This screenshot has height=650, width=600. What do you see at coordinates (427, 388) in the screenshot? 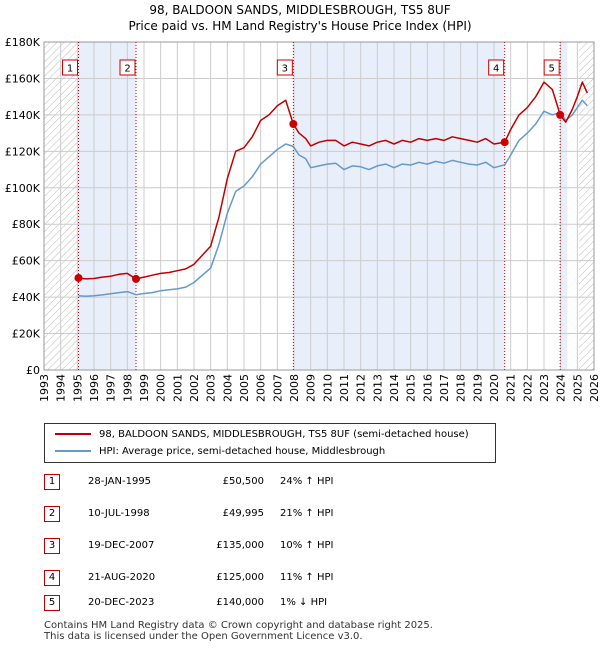
I see `x-tick-label: 2016` at bounding box center [427, 388].